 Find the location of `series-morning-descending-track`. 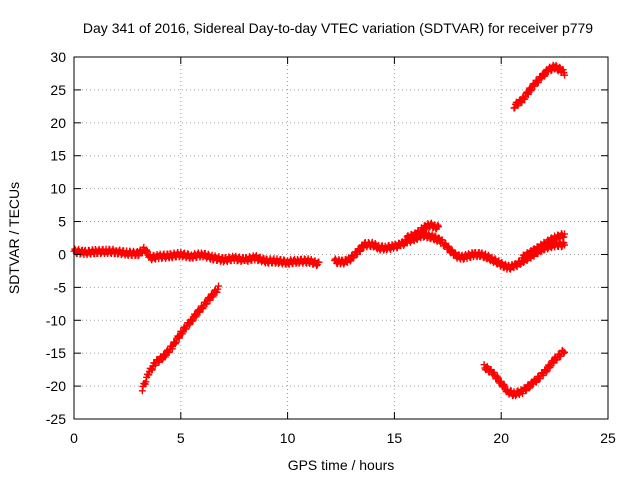

series-morning-descending-track is located at coordinates (180, 338).